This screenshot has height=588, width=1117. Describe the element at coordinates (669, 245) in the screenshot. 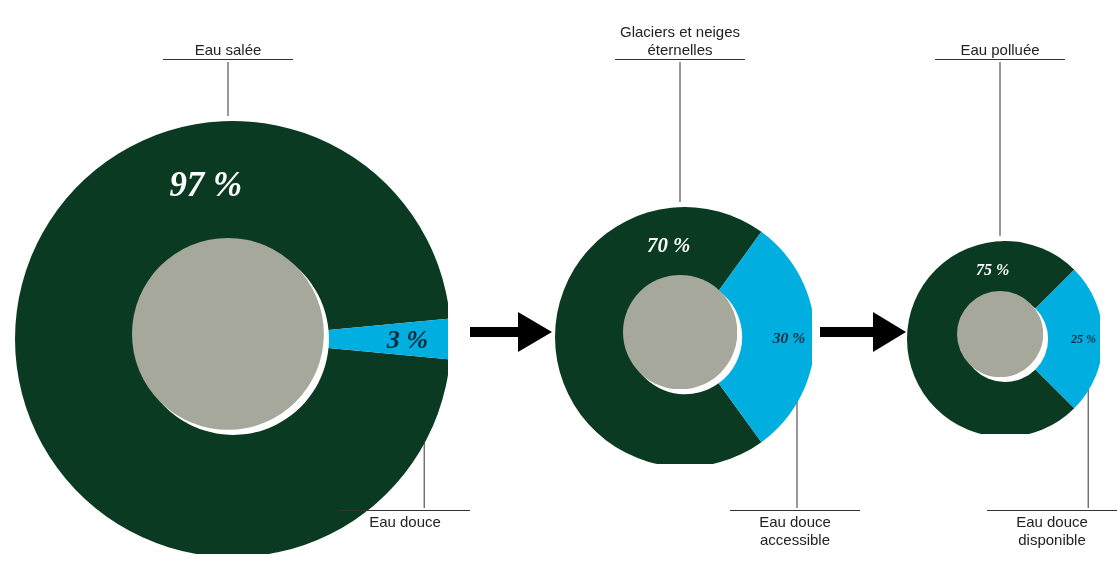

I see `data-label: 70 %` at that location.